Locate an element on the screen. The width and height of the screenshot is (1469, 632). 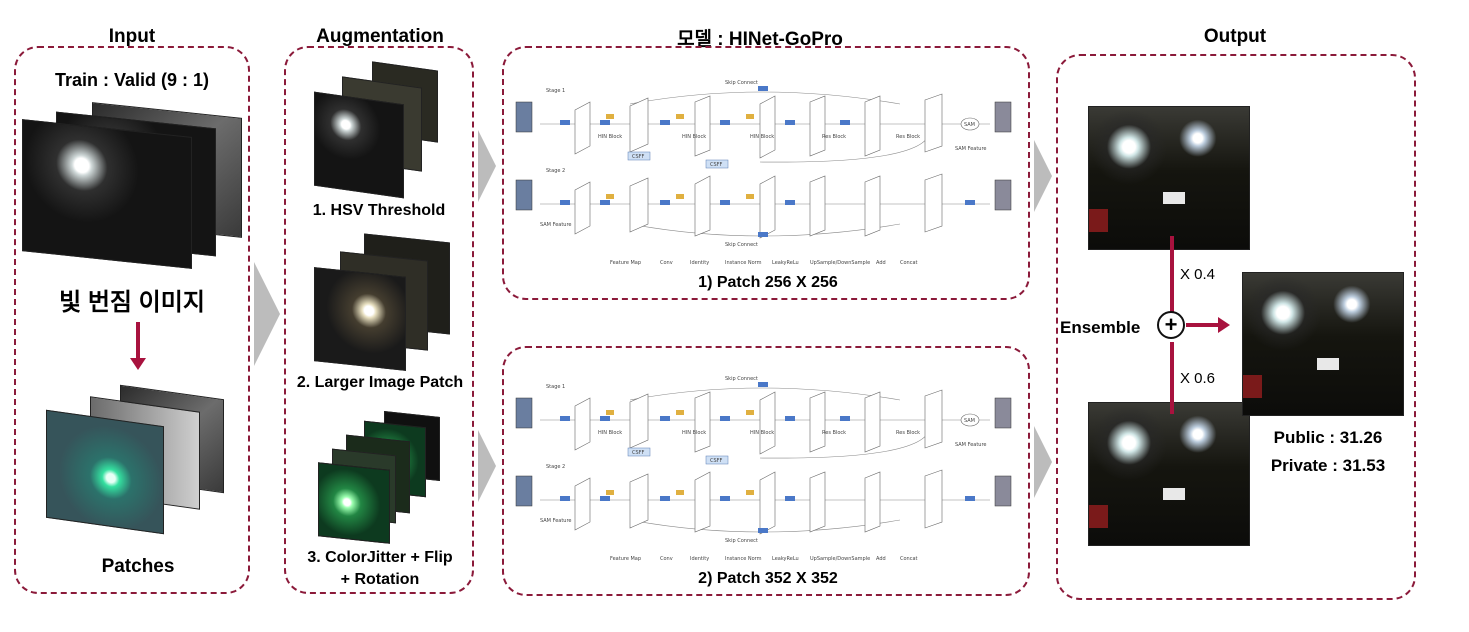
output-heading: Output is located at coordinates (1235, 36).